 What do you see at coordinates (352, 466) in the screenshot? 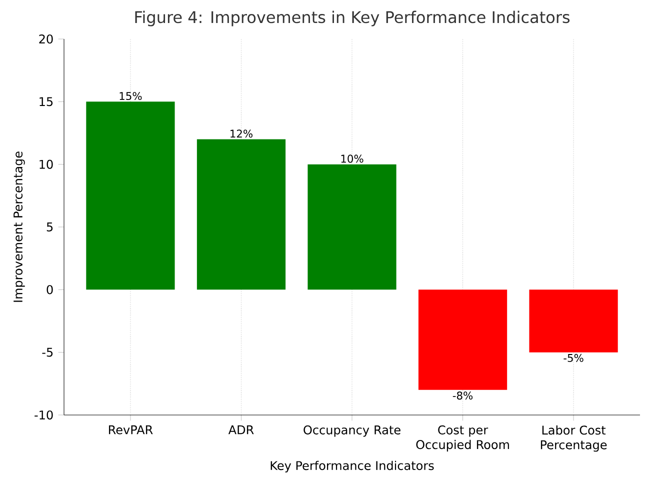
I see `x-axis-title: Key Performance Indicators` at bounding box center [352, 466].